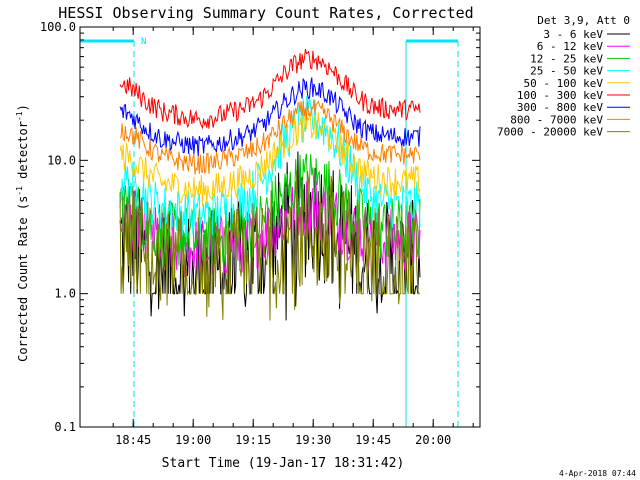 The image size is (640, 480). Describe the element at coordinates (19, 191) in the screenshot. I see `y-axis-label-sup1: -1` at that location.